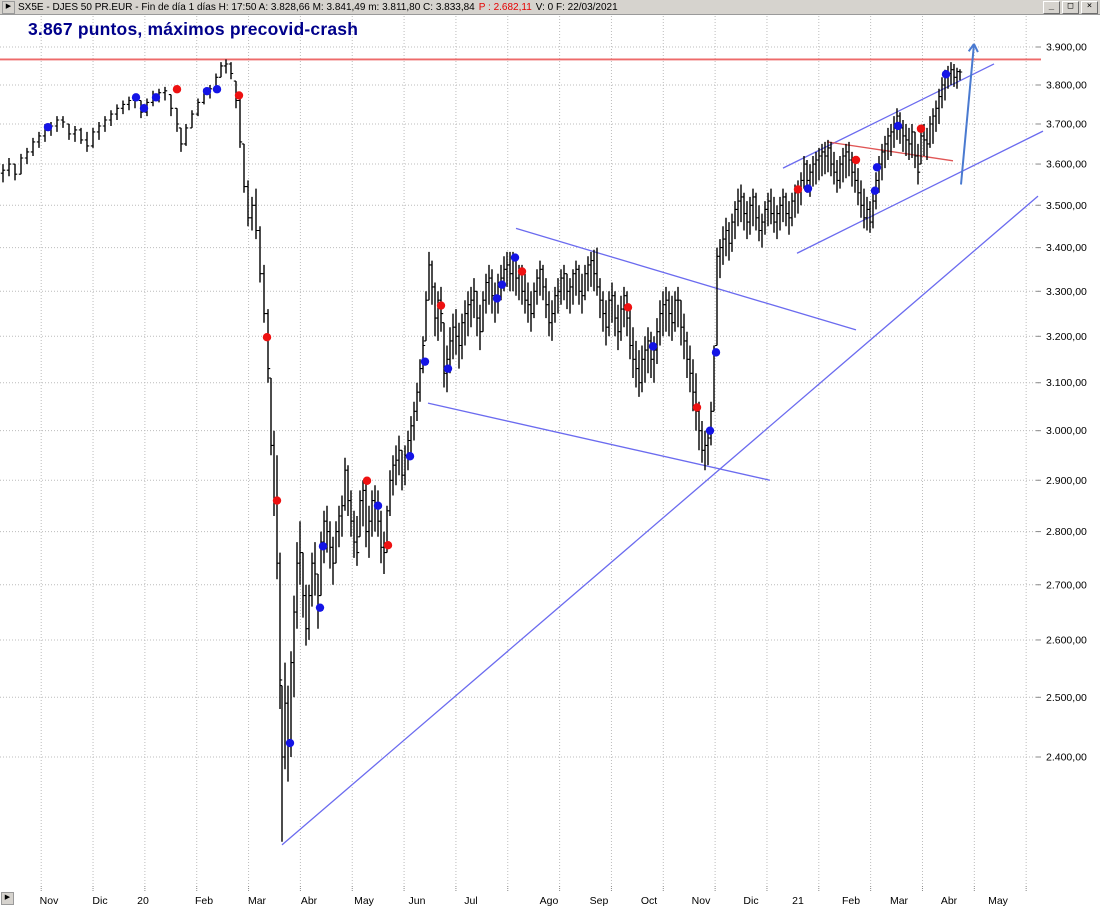  I want to click on svg-text: Sep, so click(599, 901).